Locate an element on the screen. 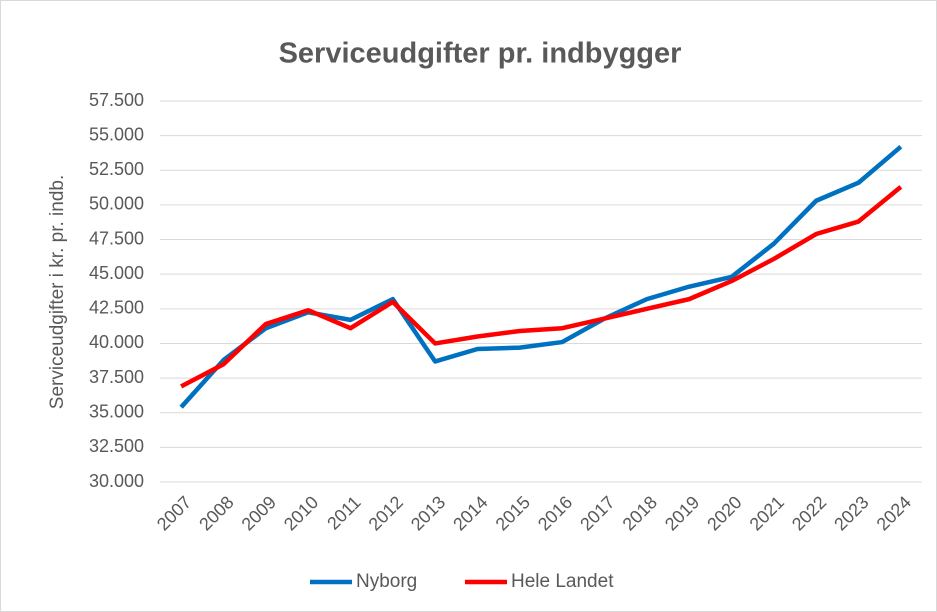 Image resolution: width=937 pixels, height=612 pixels. y-tick-label: 42.500 is located at coordinates (116, 308).